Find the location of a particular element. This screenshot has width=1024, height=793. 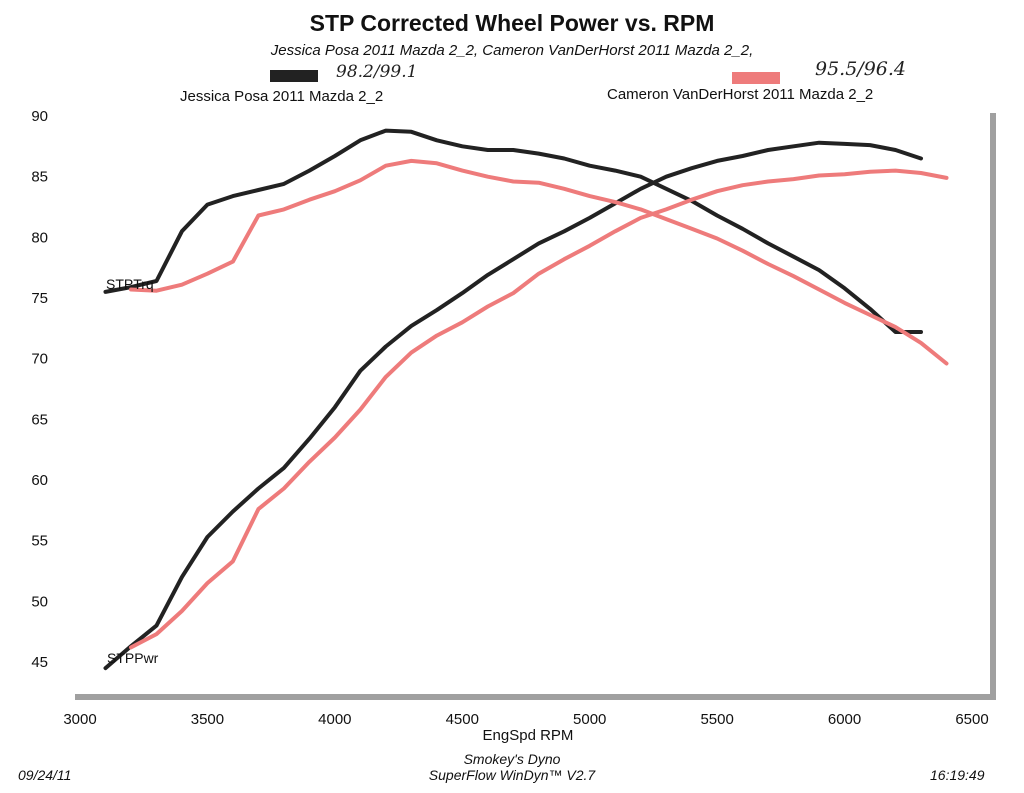

y-tick-label: 80 is located at coordinates (39, 237).